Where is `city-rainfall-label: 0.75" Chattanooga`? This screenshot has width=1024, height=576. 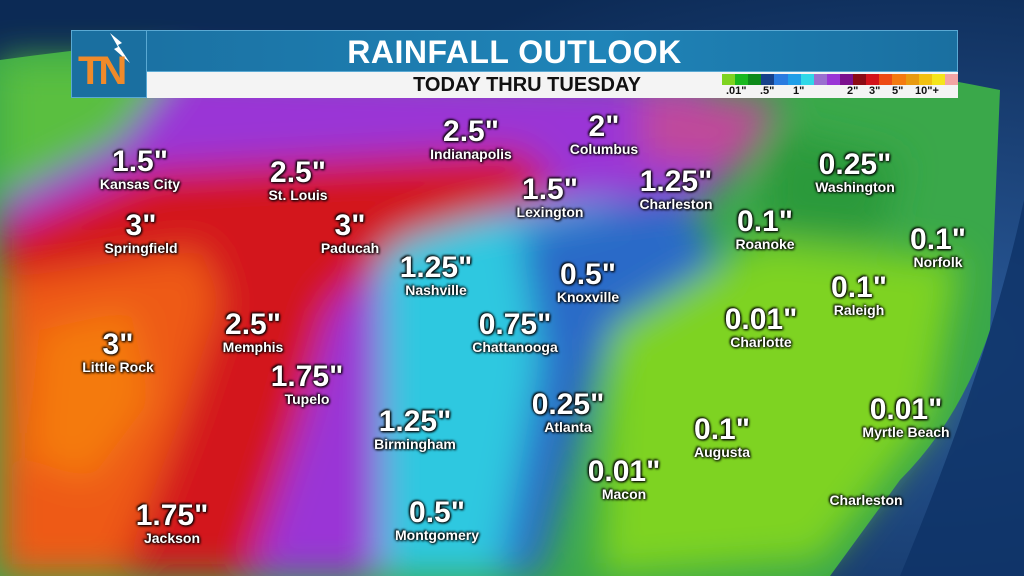 city-rainfall-label: 0.75" Chattanooga is located at coordinates (515, 332).